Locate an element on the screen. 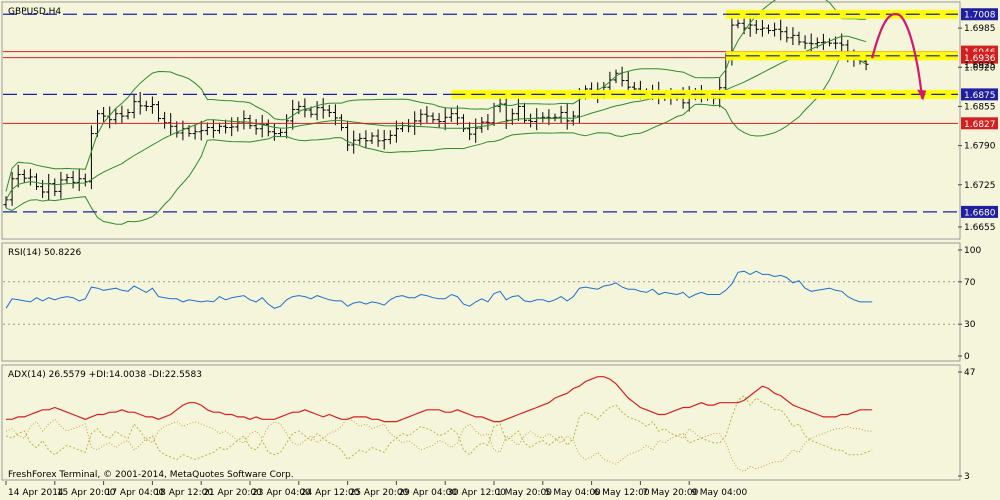  price-label-price: 1.6936 is located at coordinates (979, 57).